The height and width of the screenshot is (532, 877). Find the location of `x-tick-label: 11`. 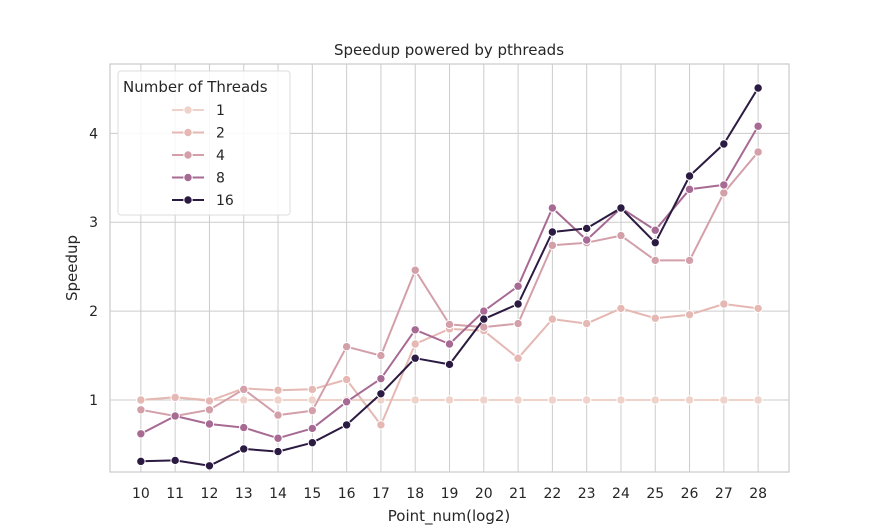

x-tick-label: 11 is located at coordinates (175, 494).